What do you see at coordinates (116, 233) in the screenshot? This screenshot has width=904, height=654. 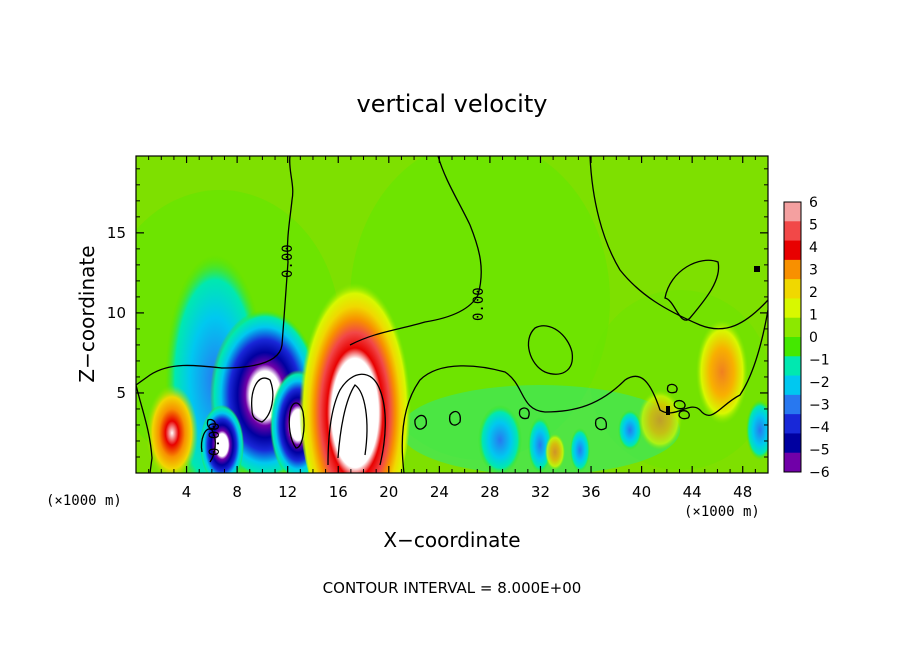 I see `y-tick-label: 15` at bounding box center [116, 233].